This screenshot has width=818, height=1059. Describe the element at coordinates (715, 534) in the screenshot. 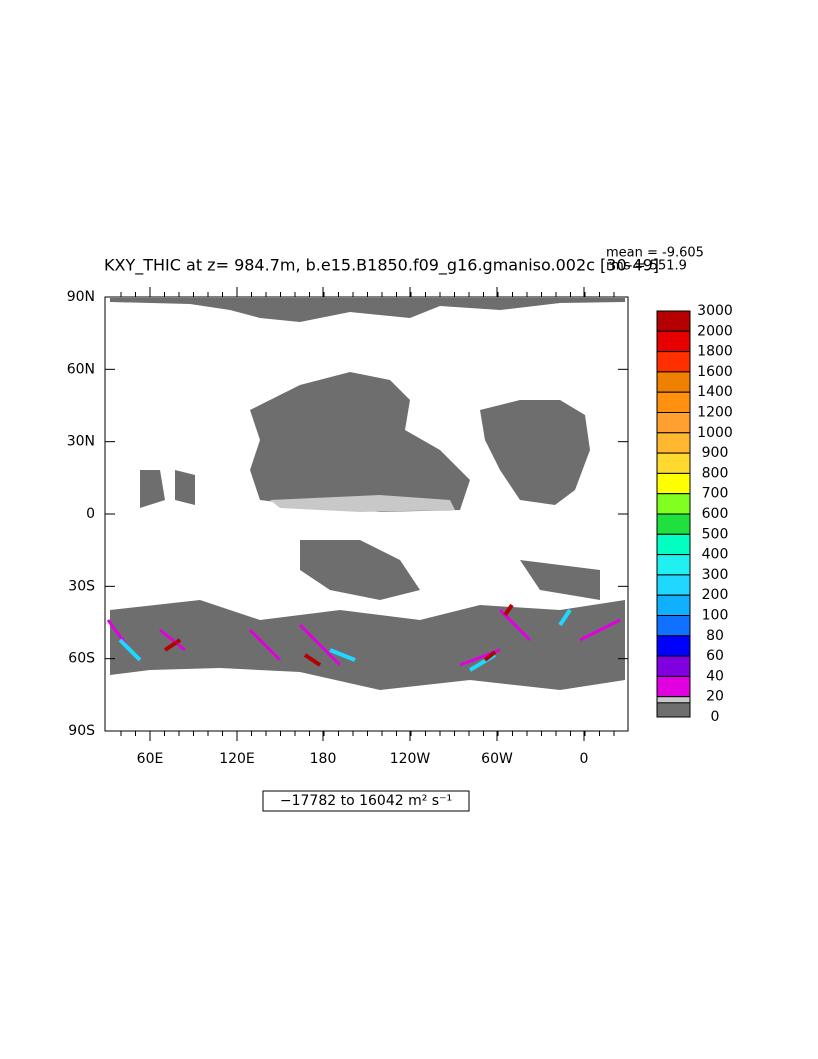

I see `colorbar-label: 500` at that location.